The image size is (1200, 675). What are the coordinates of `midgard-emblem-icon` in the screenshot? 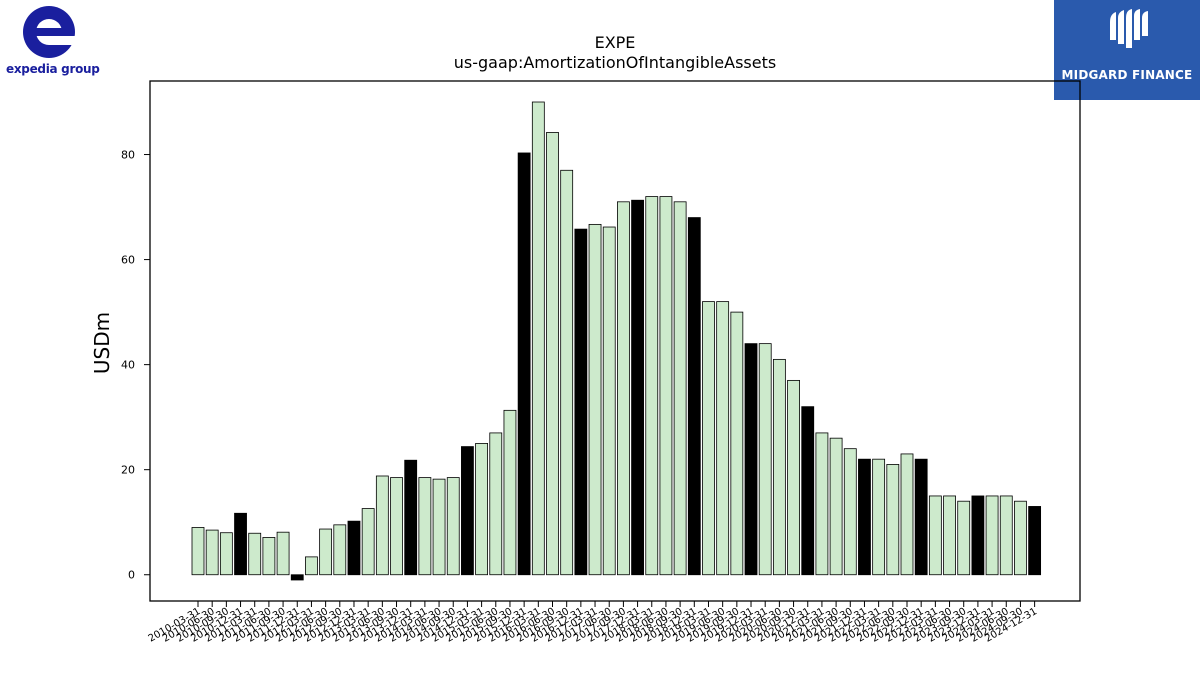 It's located at (1129, 28).